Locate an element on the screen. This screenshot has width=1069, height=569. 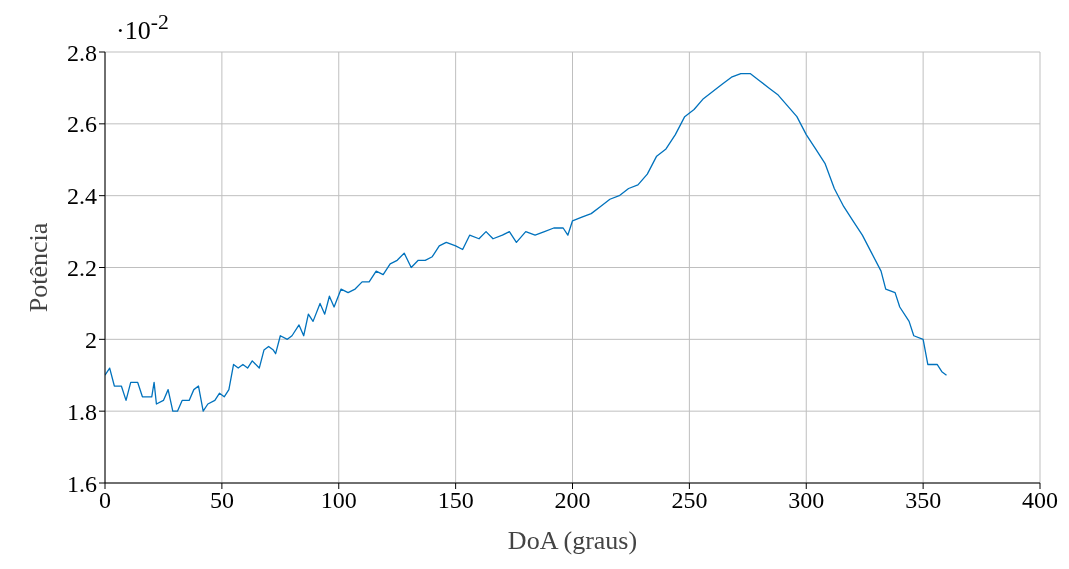
x-tick-label: 300 is located at coordinates (806, 500).